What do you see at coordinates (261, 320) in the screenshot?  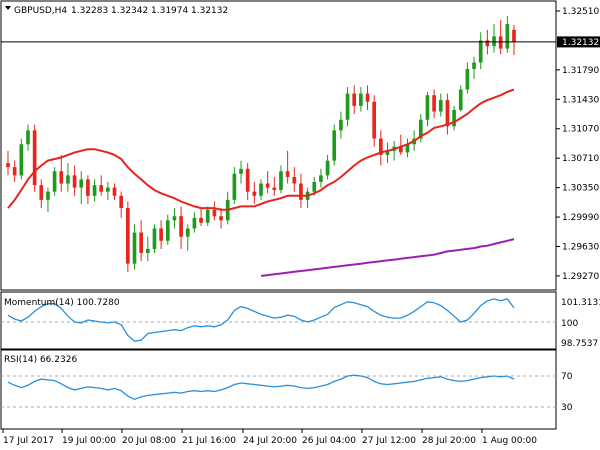 I see `momentum-line` at bounding box center [261, 320].